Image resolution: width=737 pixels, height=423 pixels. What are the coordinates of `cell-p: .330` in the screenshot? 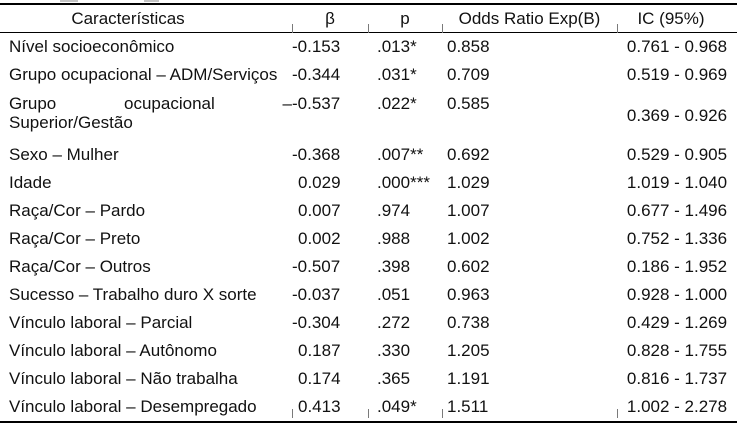 It's located at (394, 350).